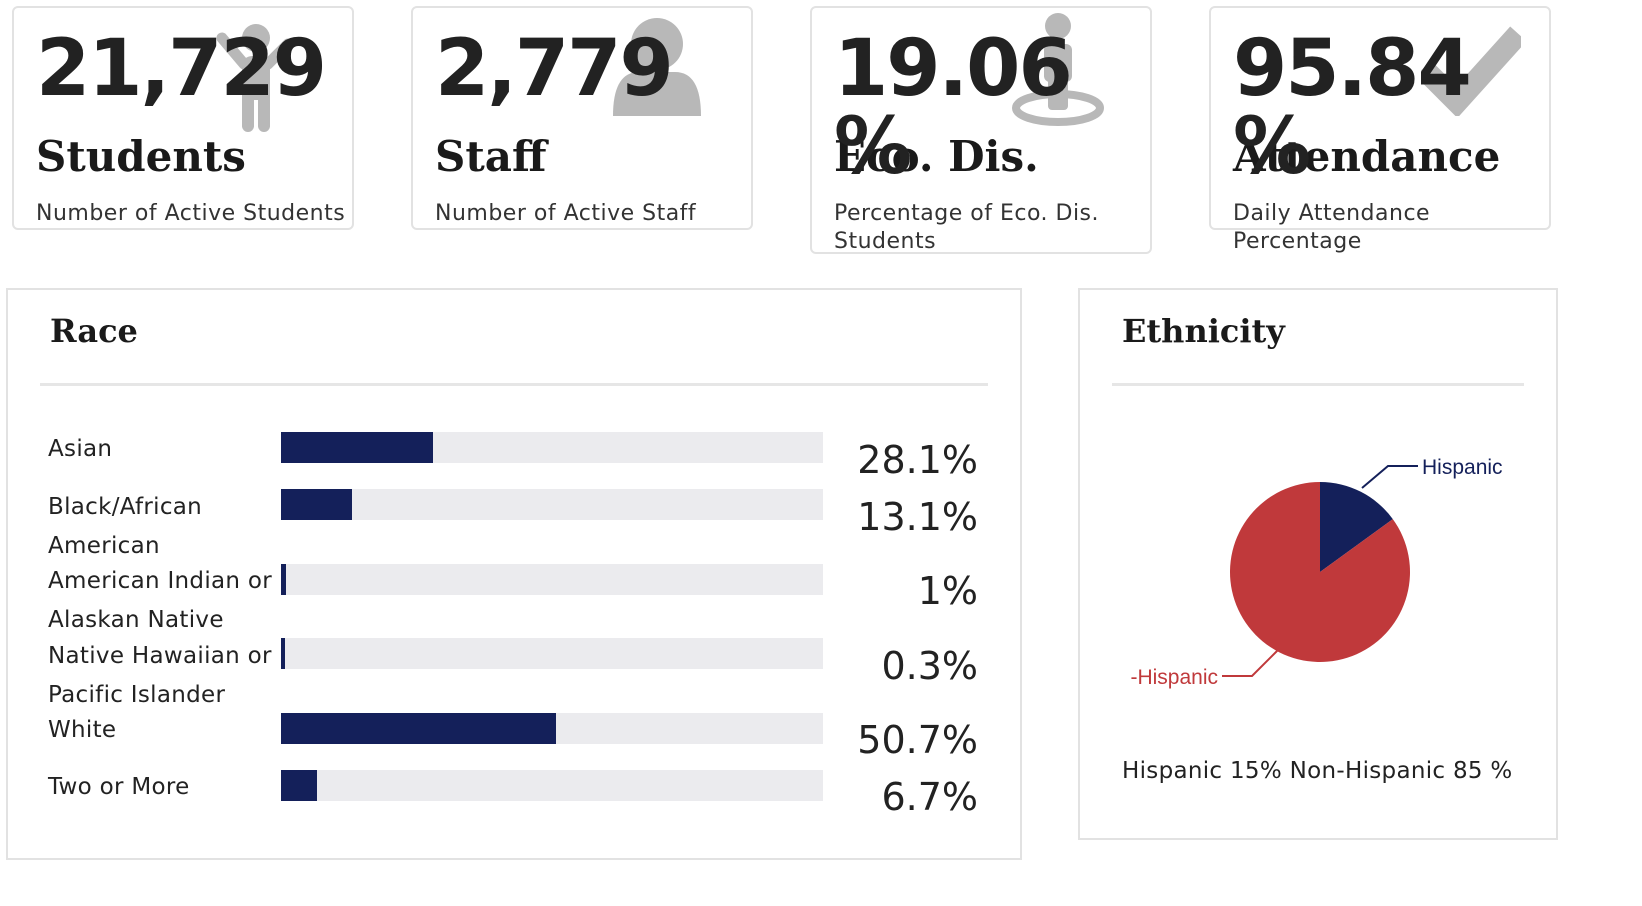 This screenshot has width=1642, height=906. What do you see at coordinates (255, 78) in the screenshot?
I see `person-arms-raised-icon` at bounding box center [255, 78].